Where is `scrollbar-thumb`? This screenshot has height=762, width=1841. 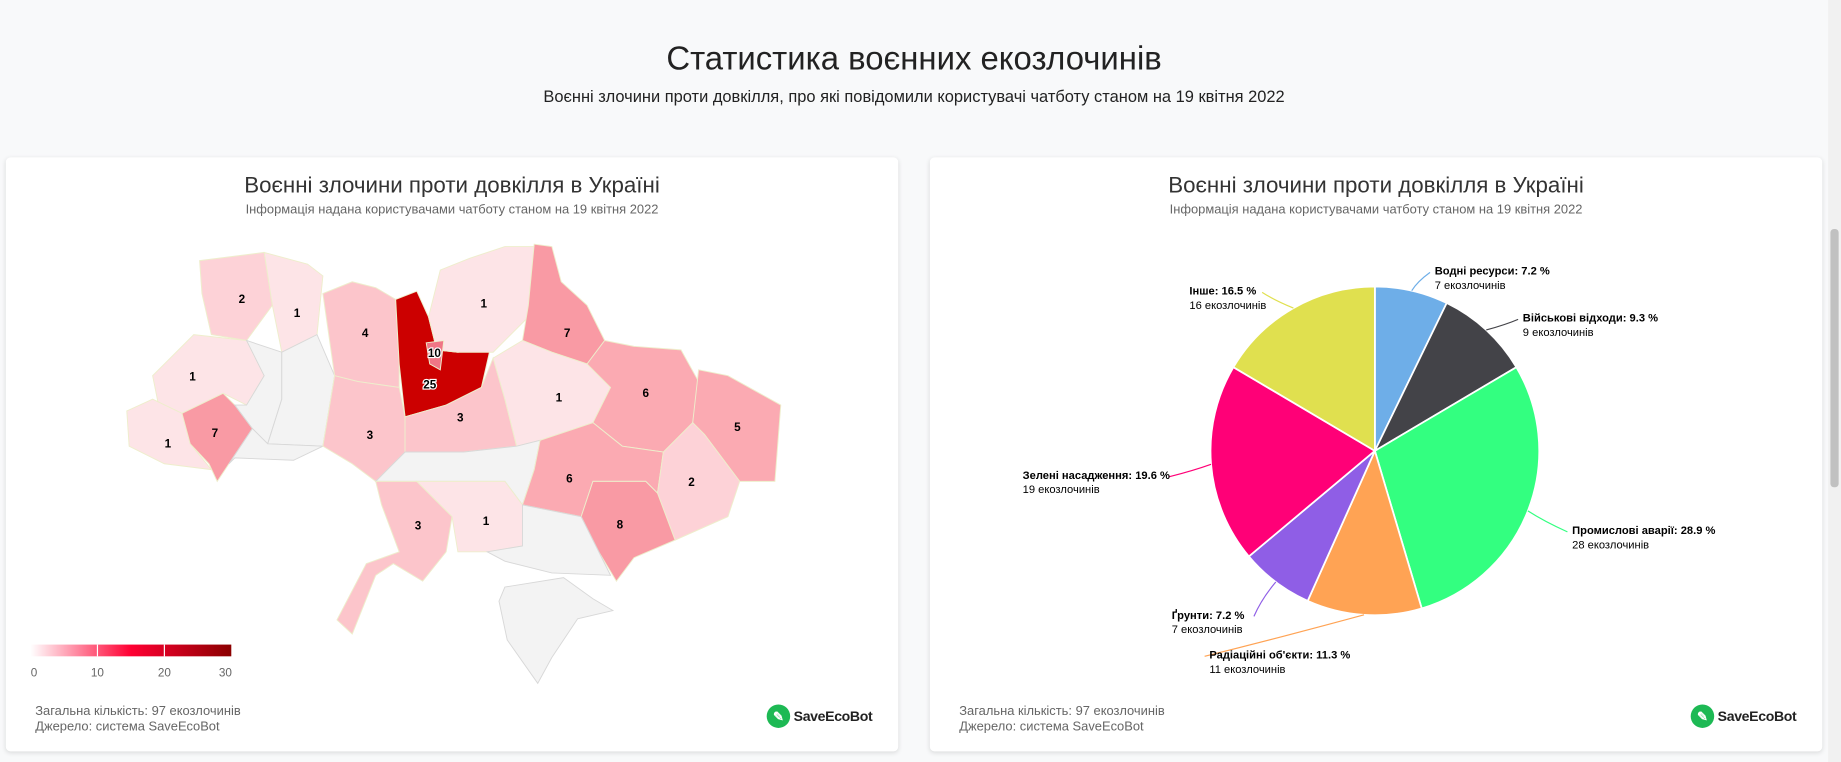 scrollbar-thumb is located at coordinates (1834, 358).